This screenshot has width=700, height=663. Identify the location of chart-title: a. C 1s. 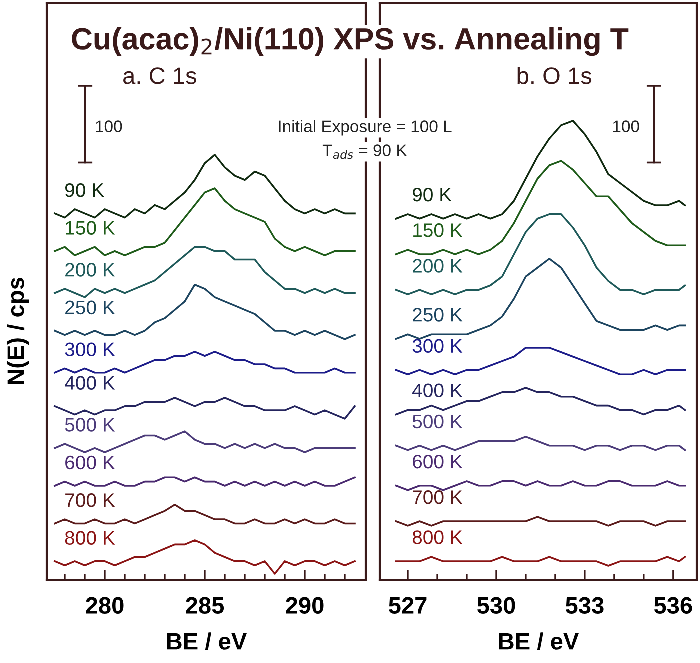
(160, 76).